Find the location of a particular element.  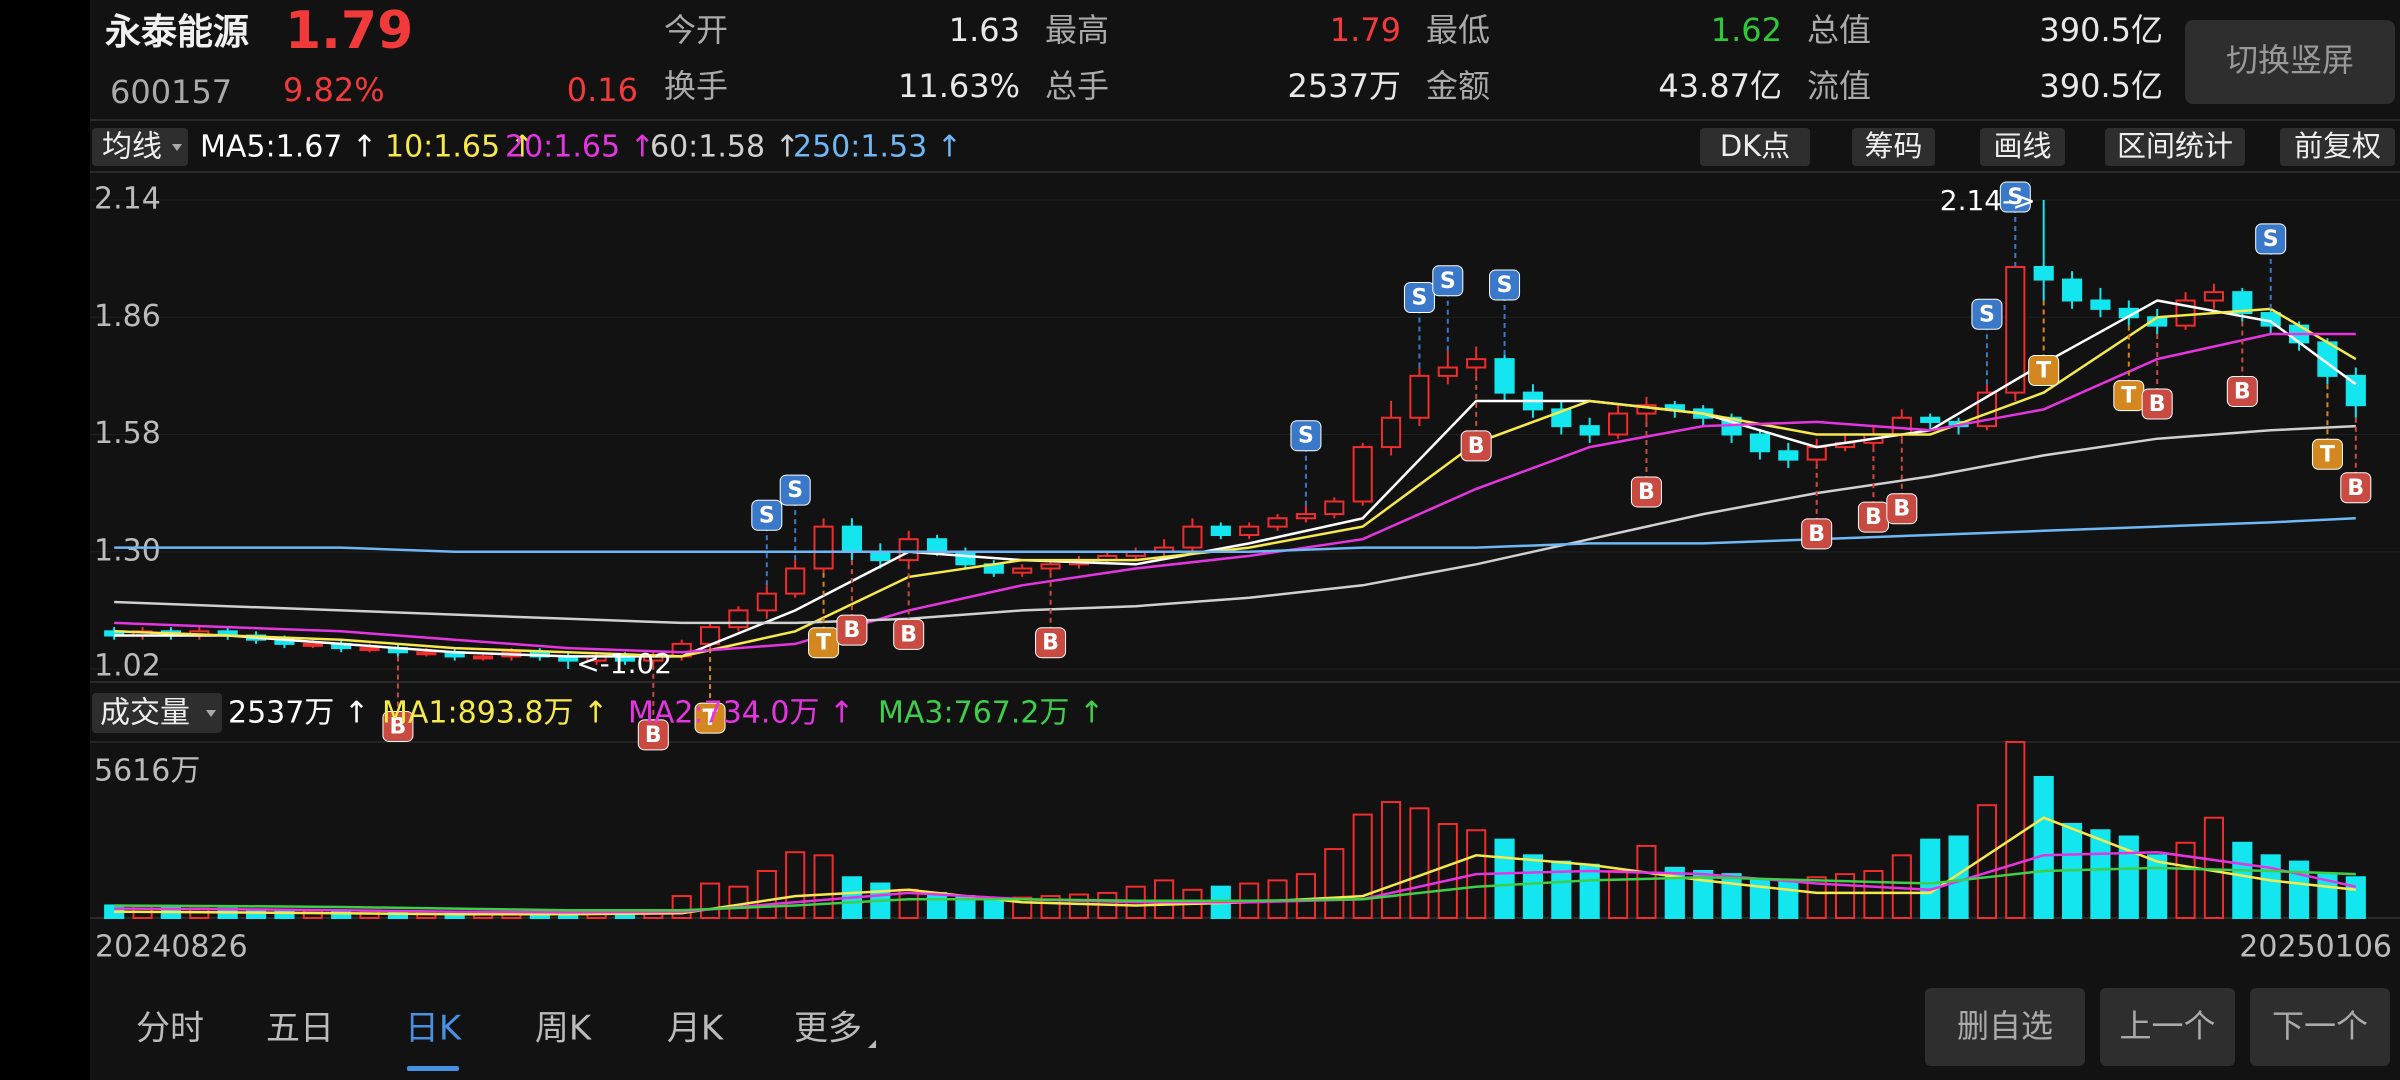

more-arrow is located at coordinates (872, 1044).